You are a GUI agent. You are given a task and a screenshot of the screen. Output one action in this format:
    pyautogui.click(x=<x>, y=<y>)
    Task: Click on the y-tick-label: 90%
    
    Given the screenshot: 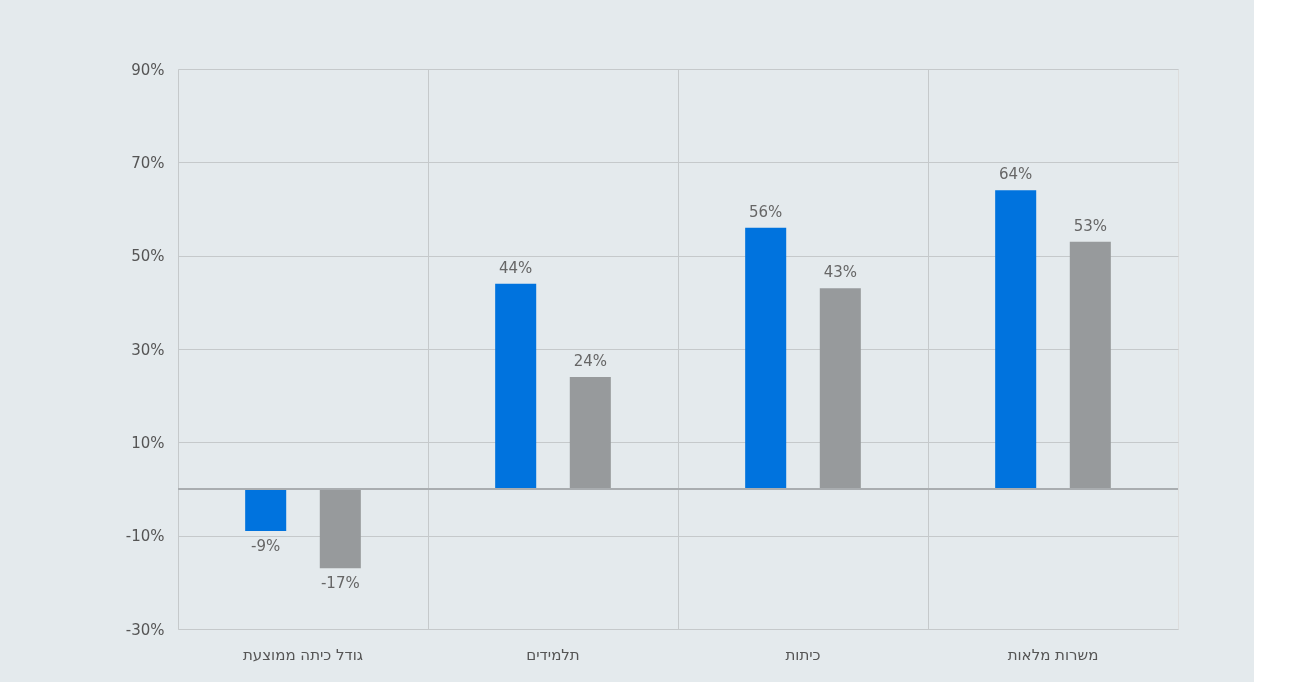 What is the action you would take?
    pyautogui.click(x=148, y=69)
    